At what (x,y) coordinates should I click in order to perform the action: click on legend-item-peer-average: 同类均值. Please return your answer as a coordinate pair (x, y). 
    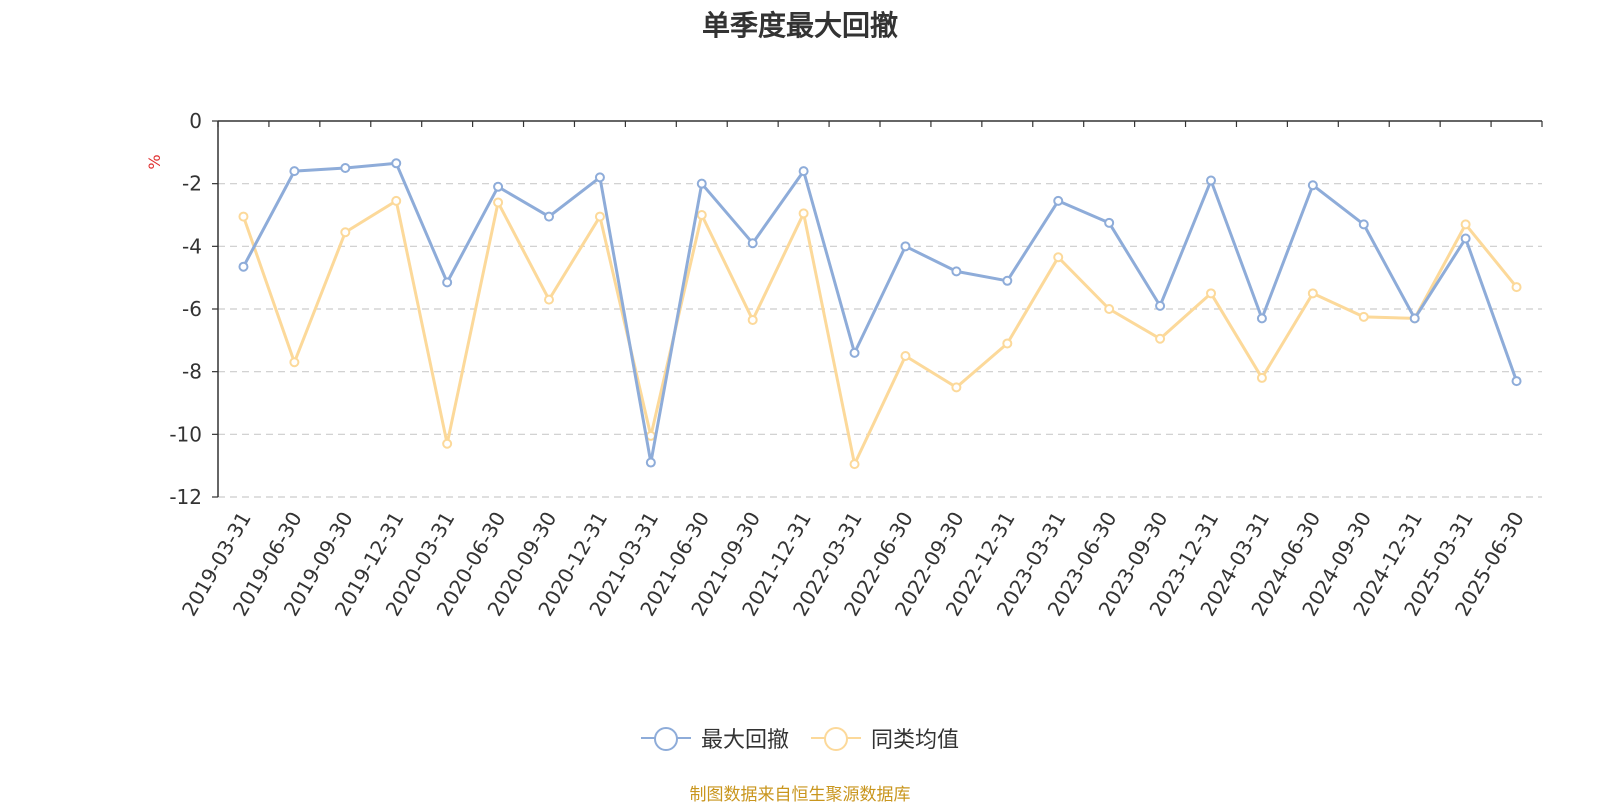
    Looking at the image, I should click on (885, 738).